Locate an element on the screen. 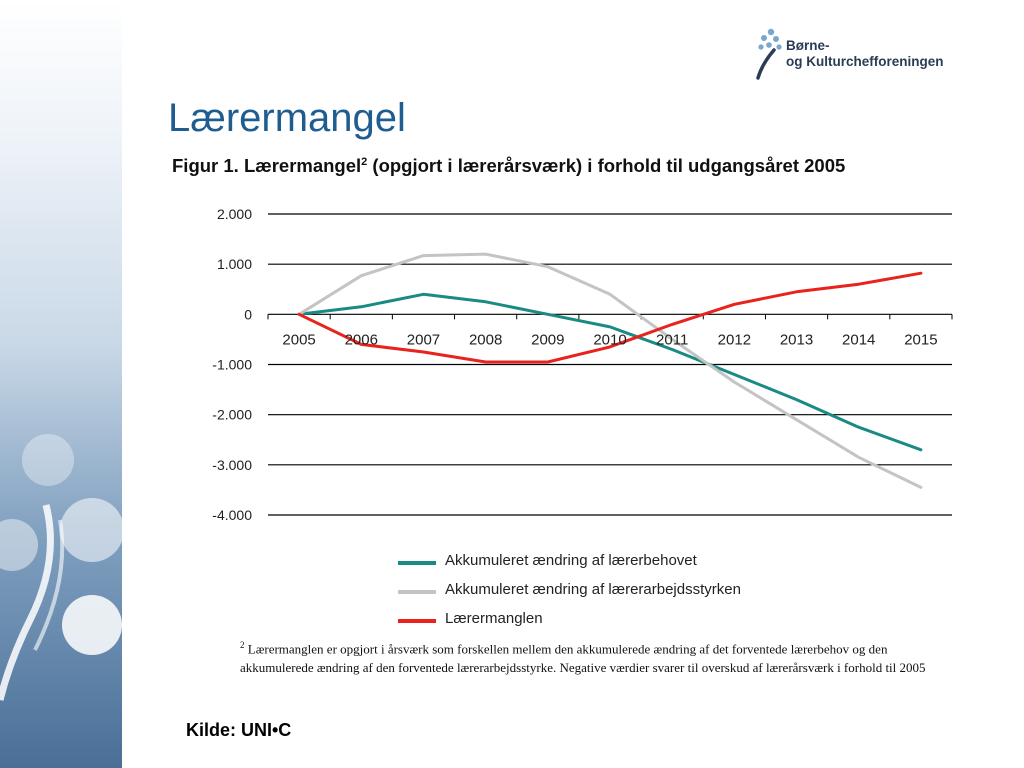 The height and width of the screenshot is (768, 1024). x-tick-label: 2013 is located at coordinates (796, 339).